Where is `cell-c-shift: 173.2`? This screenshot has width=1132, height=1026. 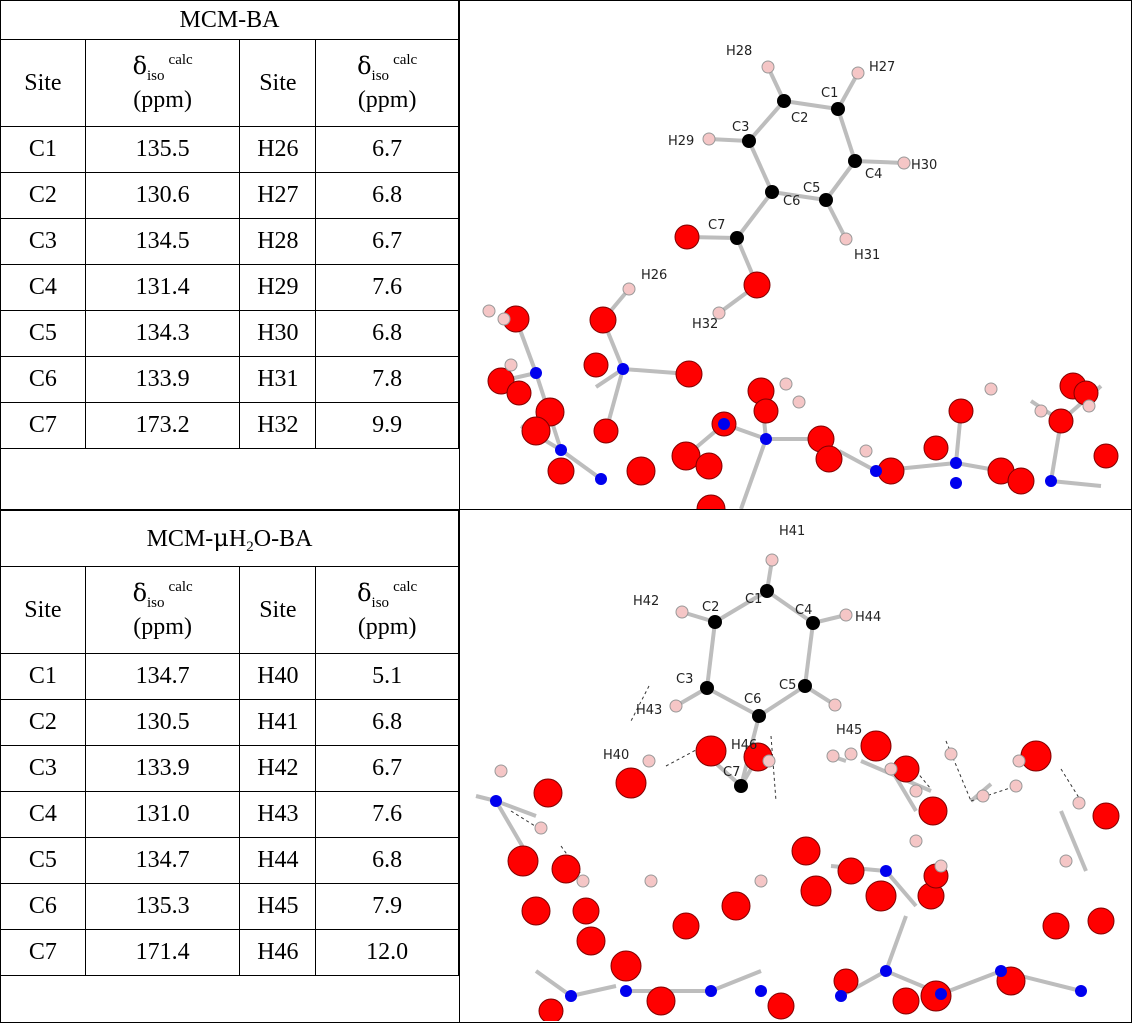
cell-c-shift: 173.2 is located at coordinates (162, 425).